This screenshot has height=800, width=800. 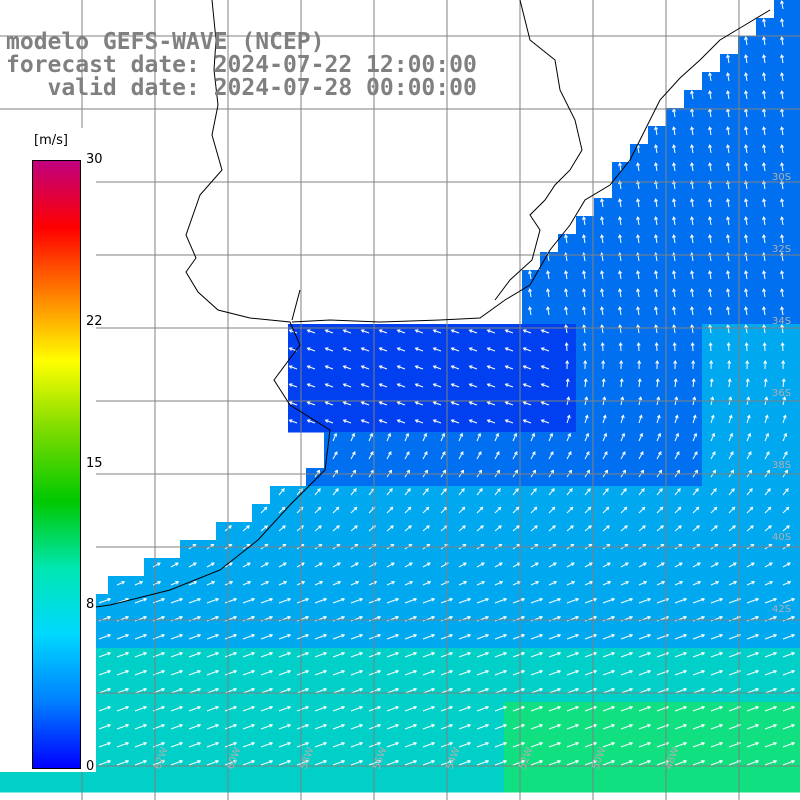 I want to click on lat-label: 32S, so click(x=781, y=249).